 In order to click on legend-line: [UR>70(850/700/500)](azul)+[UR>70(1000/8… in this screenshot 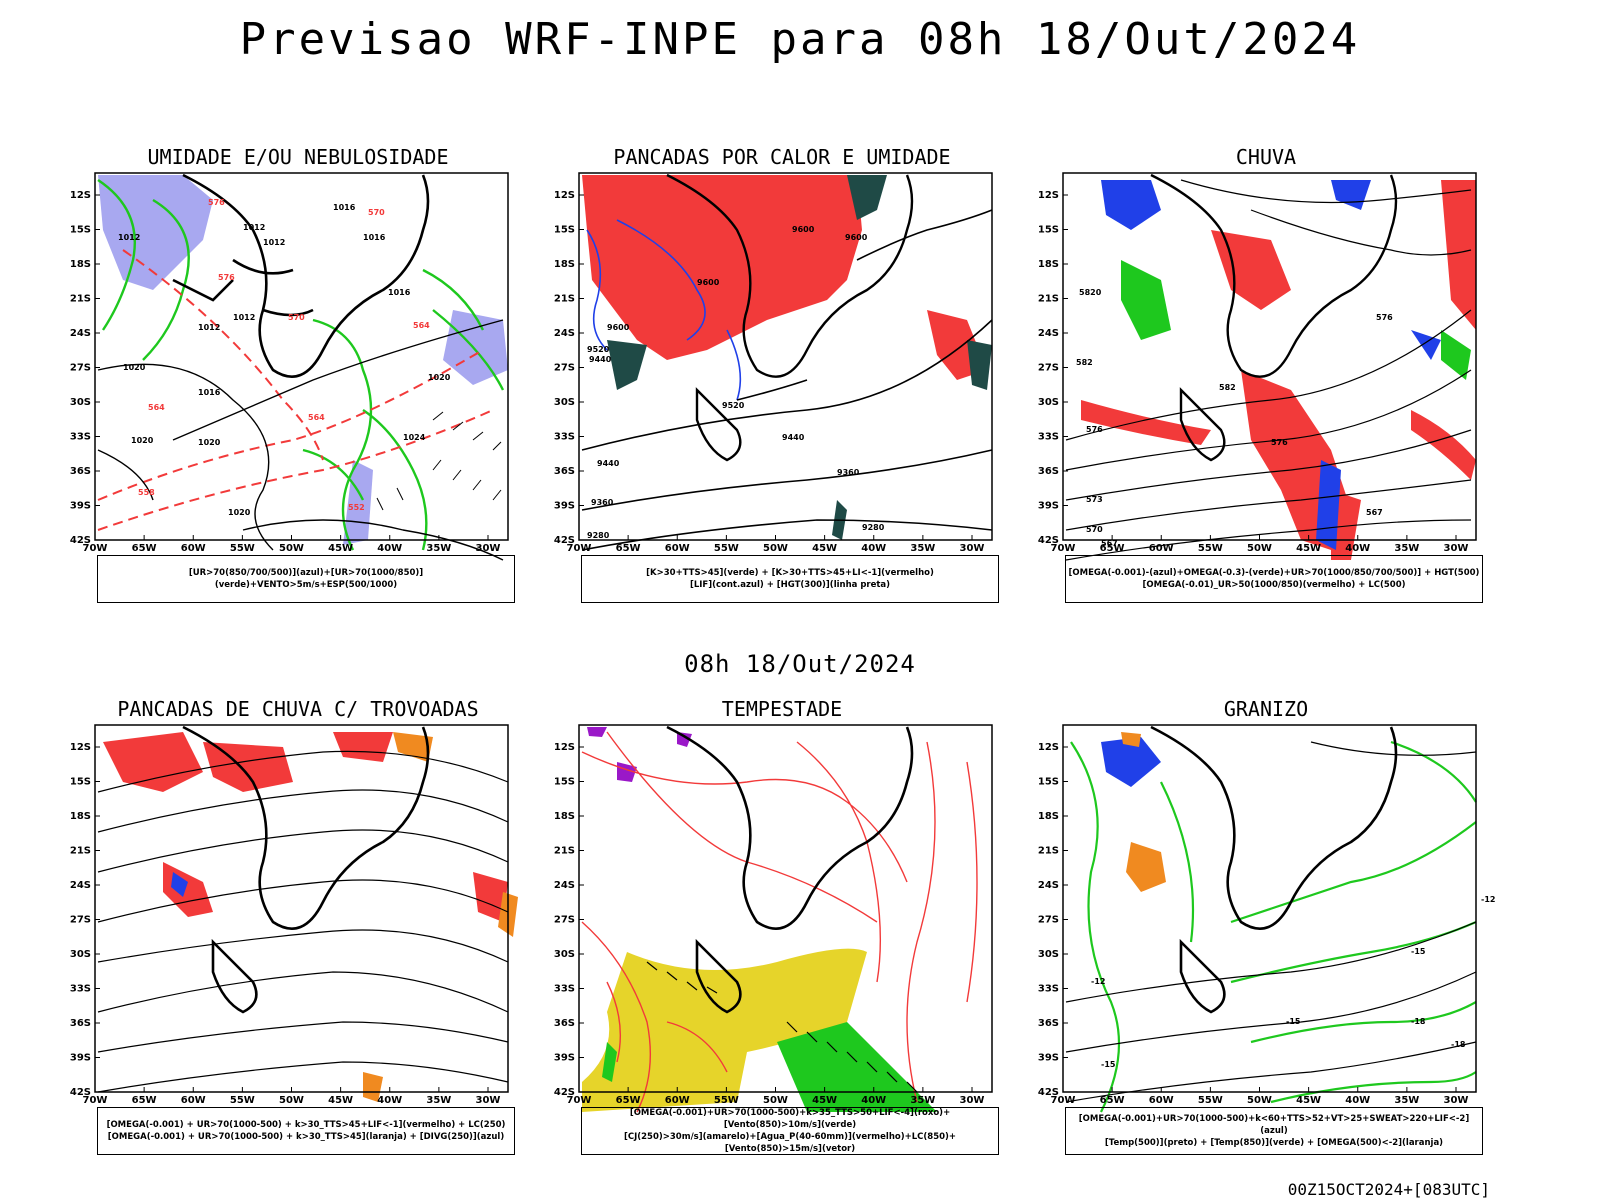, I will do `click(306, 579)`.